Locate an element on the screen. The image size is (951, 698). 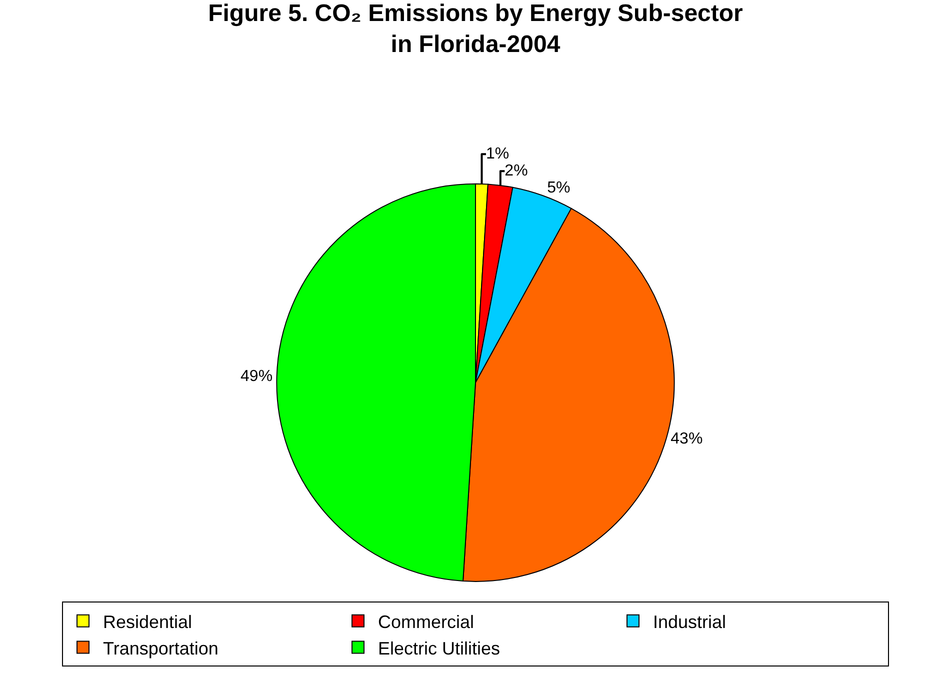
chart-title: Figure 5. CO₂ Emissions by Energy Sub-sector in Florida-2004 is located at coordinates (475, 29).